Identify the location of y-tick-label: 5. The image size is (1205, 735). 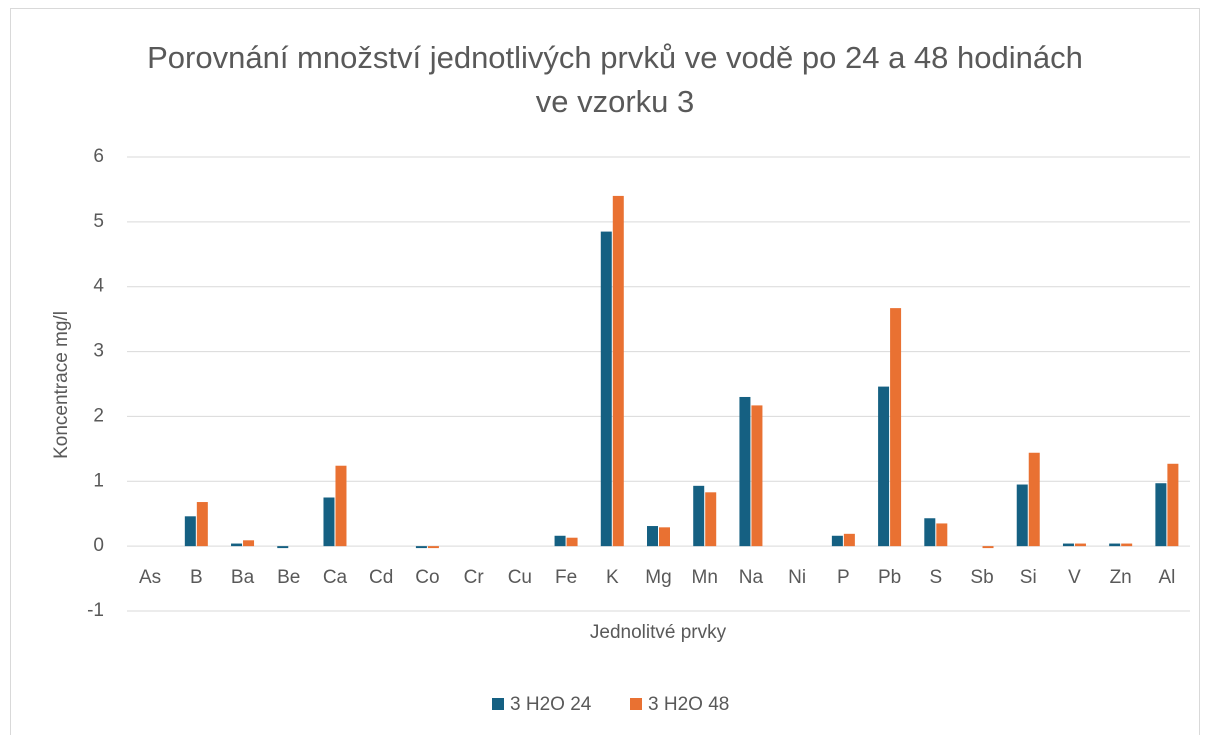
(98, 221).